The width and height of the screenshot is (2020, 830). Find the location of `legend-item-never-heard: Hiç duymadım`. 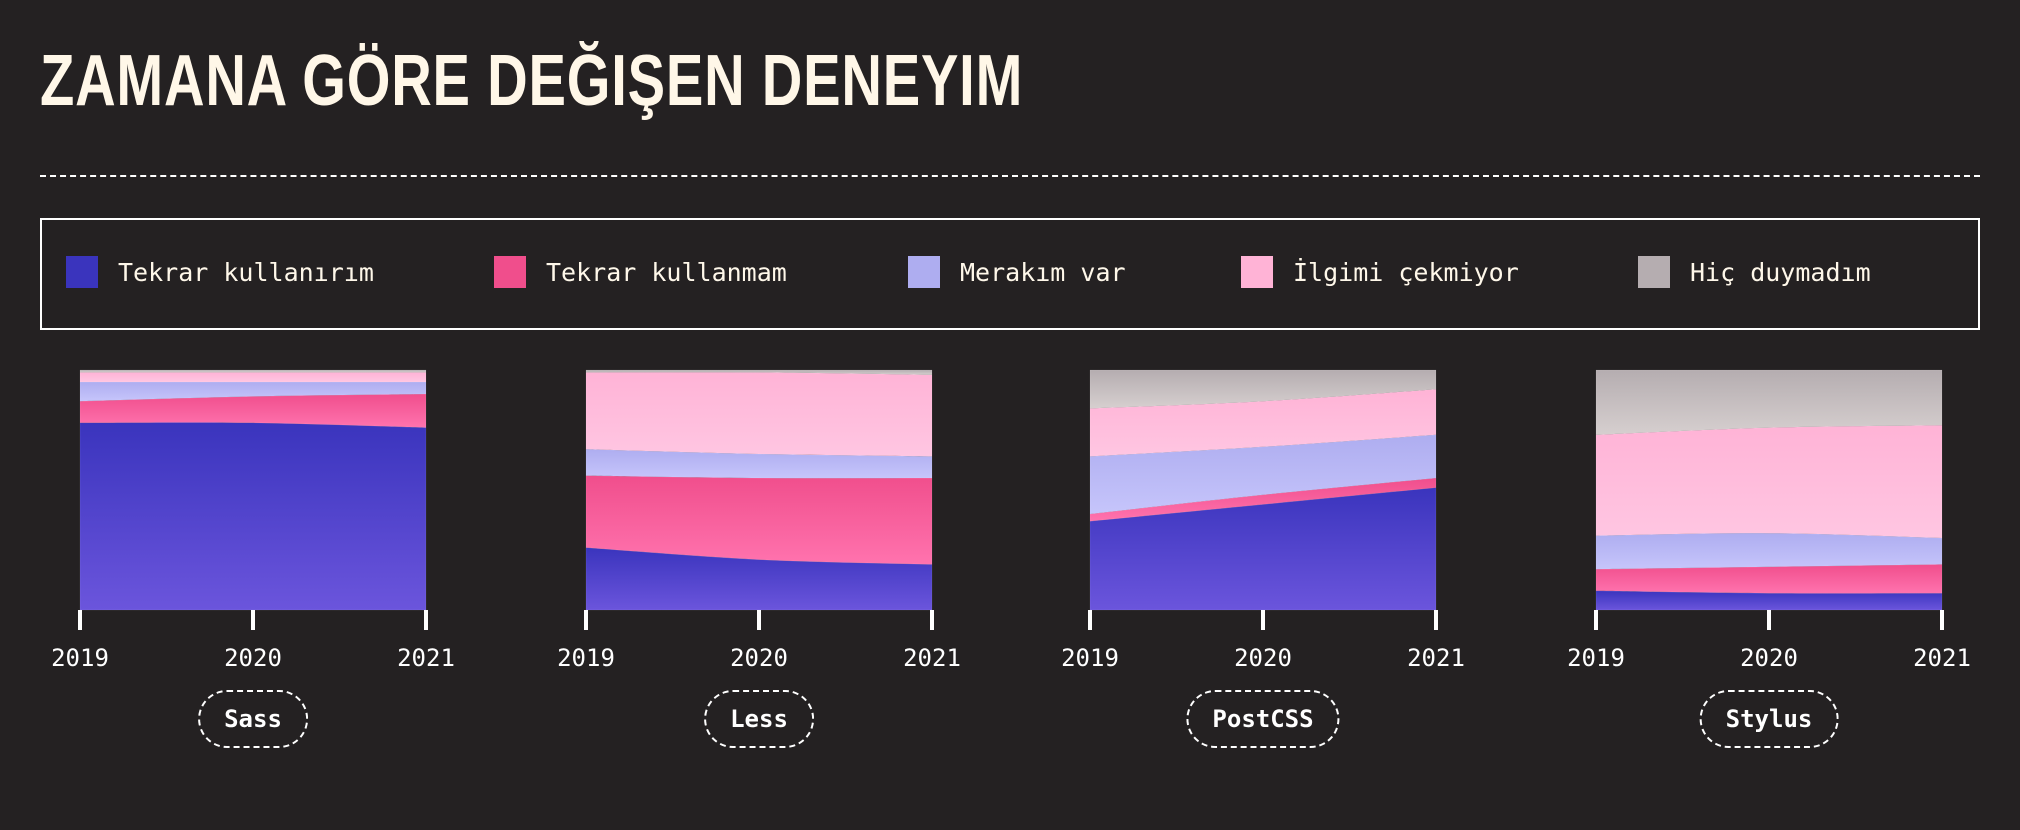

legend-item-never-heard: Hiç duymadım is located at coordinates (1754, 272).